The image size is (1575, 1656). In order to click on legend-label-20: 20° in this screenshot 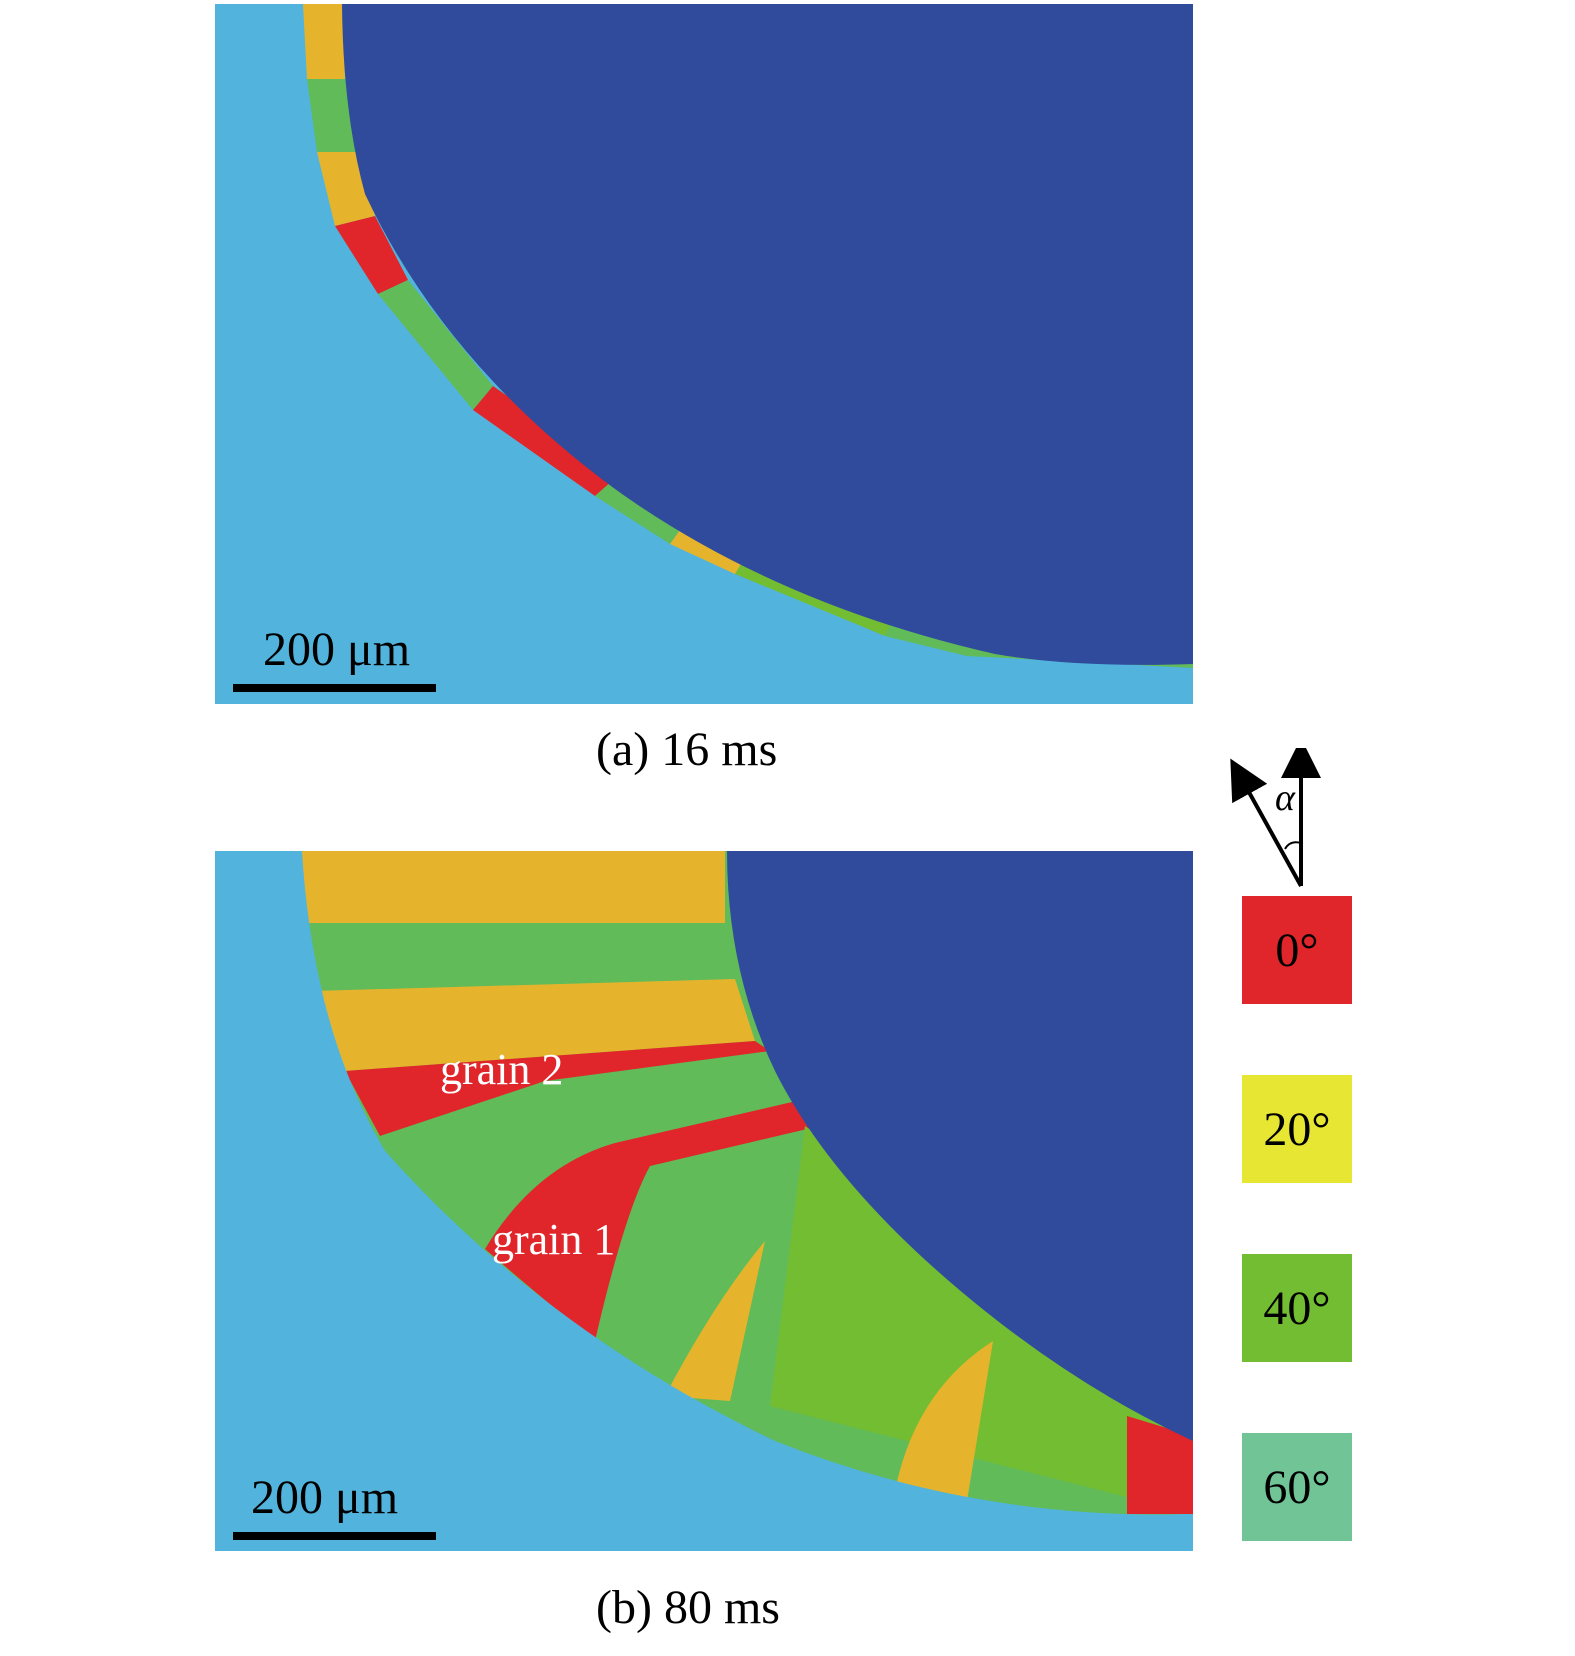, I will do `click(1297, 1129)`.